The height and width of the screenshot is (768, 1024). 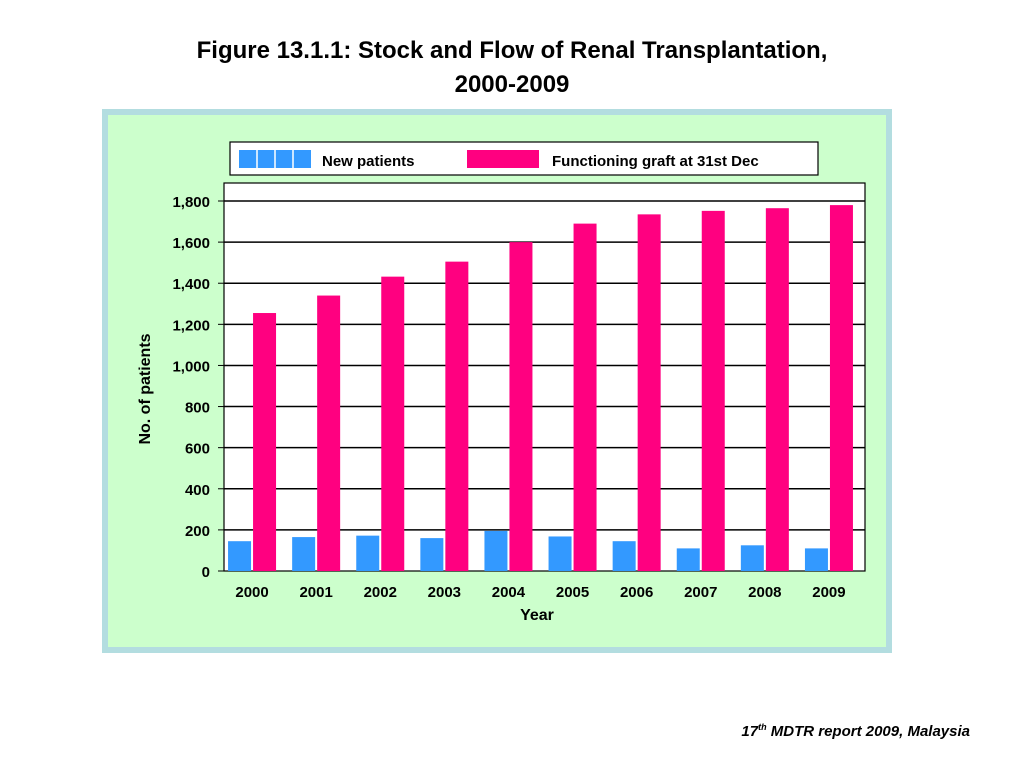 What do you see at coordinates (503, 159) in the screenshot?
I see `legend-swatch-functioning-graft` at bounding box center [503, 159].